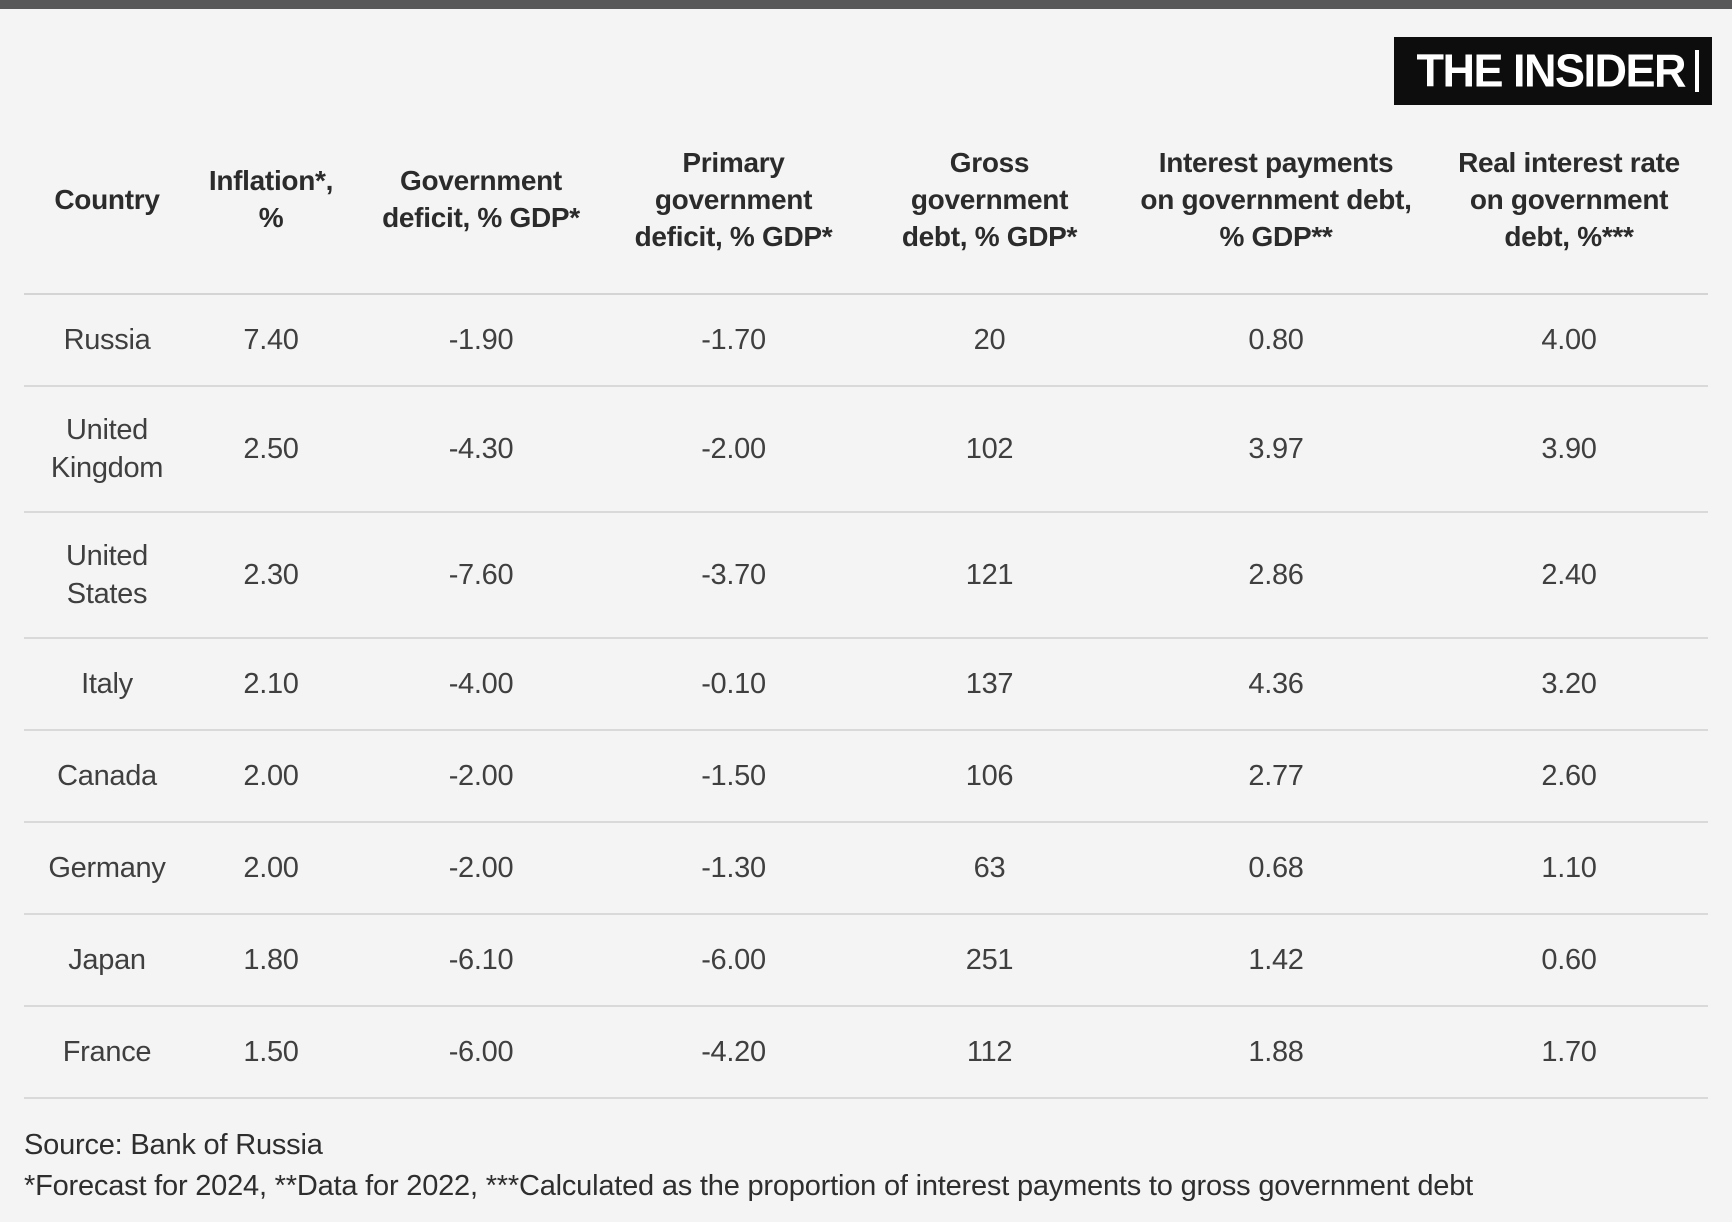 Image resolution: width=1732 pixels, height=1222 pixels. Describe the element at coordinates (733, 776) in the screenshot. I see `value-cell: -1.50` at that location.